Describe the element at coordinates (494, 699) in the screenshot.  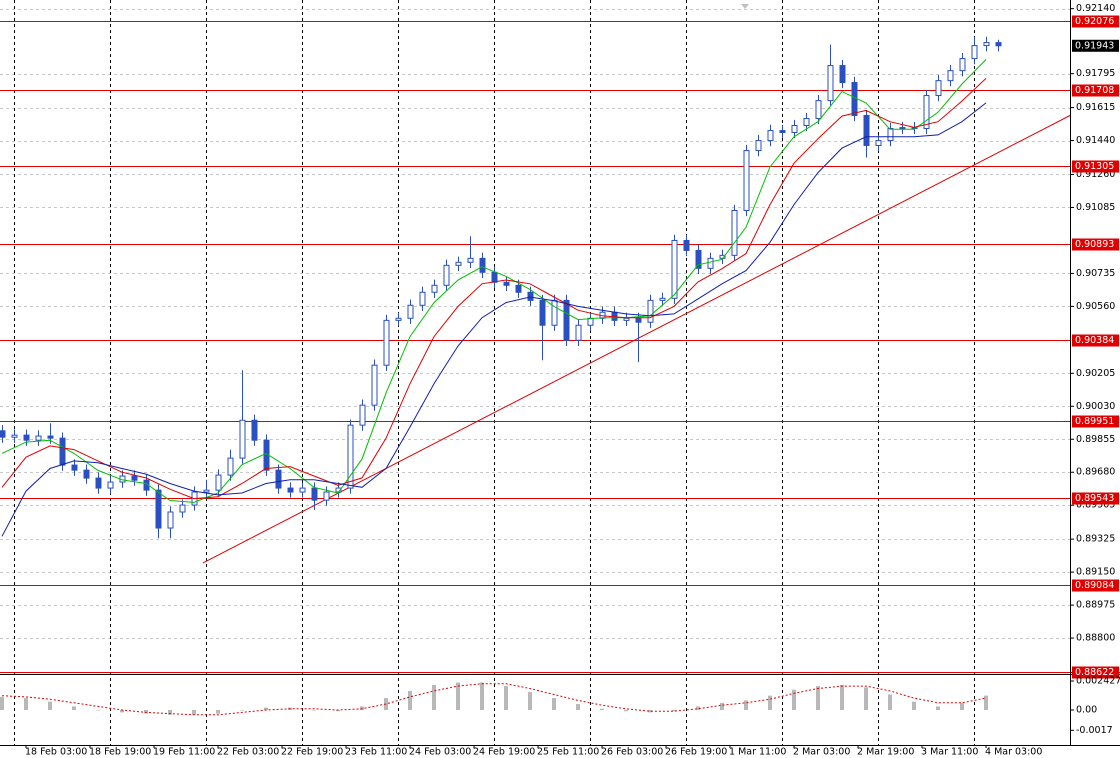
I see `oscillator-signal` at that location.